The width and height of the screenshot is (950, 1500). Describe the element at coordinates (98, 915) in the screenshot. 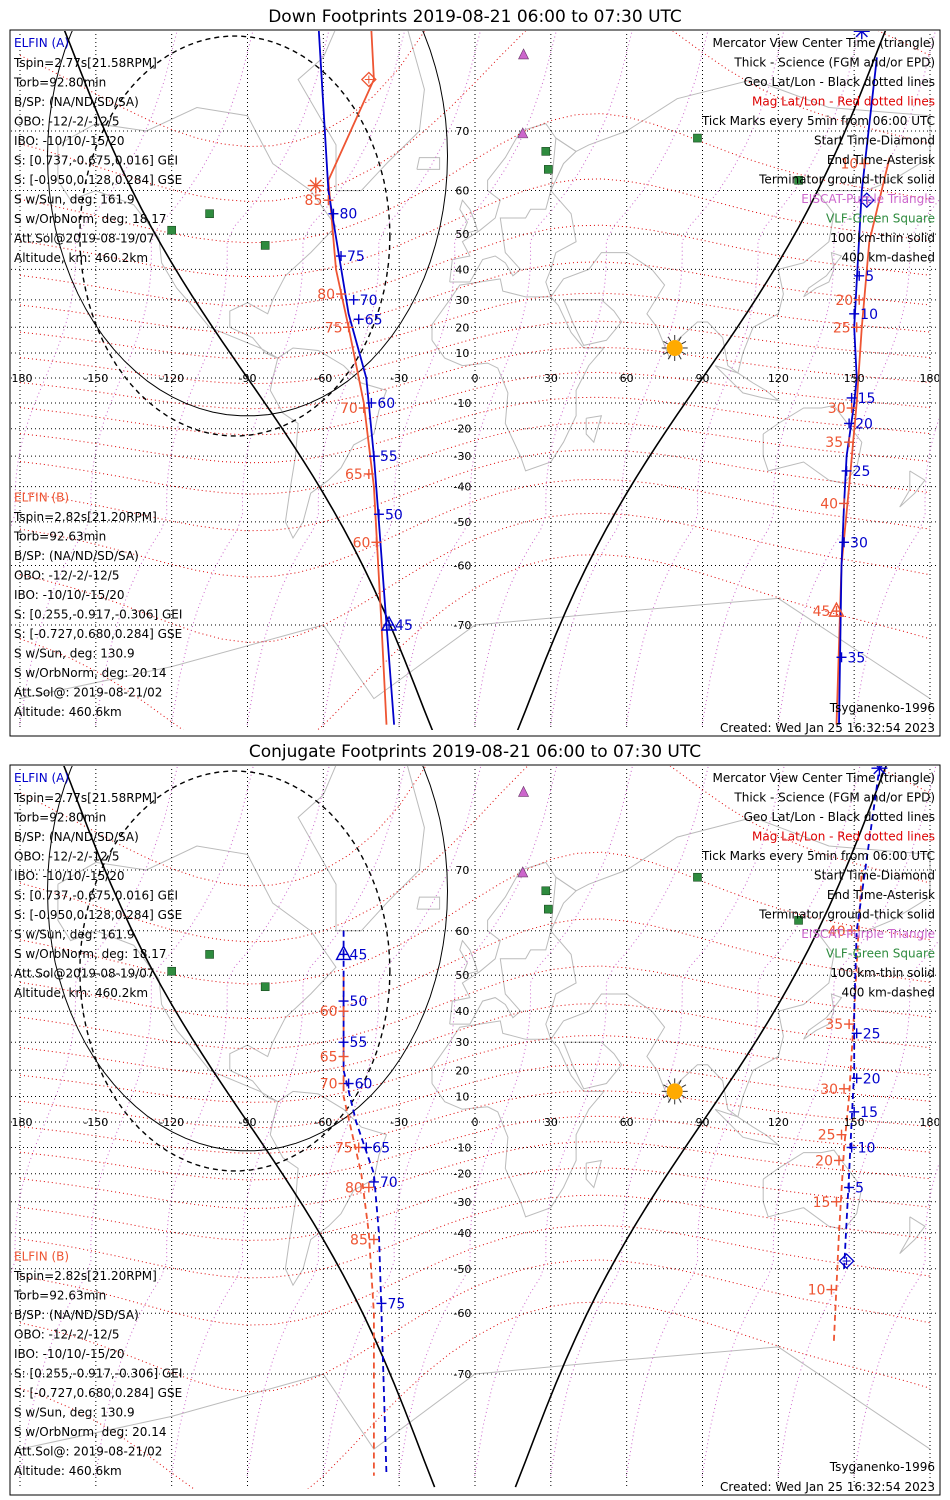

I see `elfin-a-info-line: S: [-0.950,0.128,0.284] GSE` at that location.